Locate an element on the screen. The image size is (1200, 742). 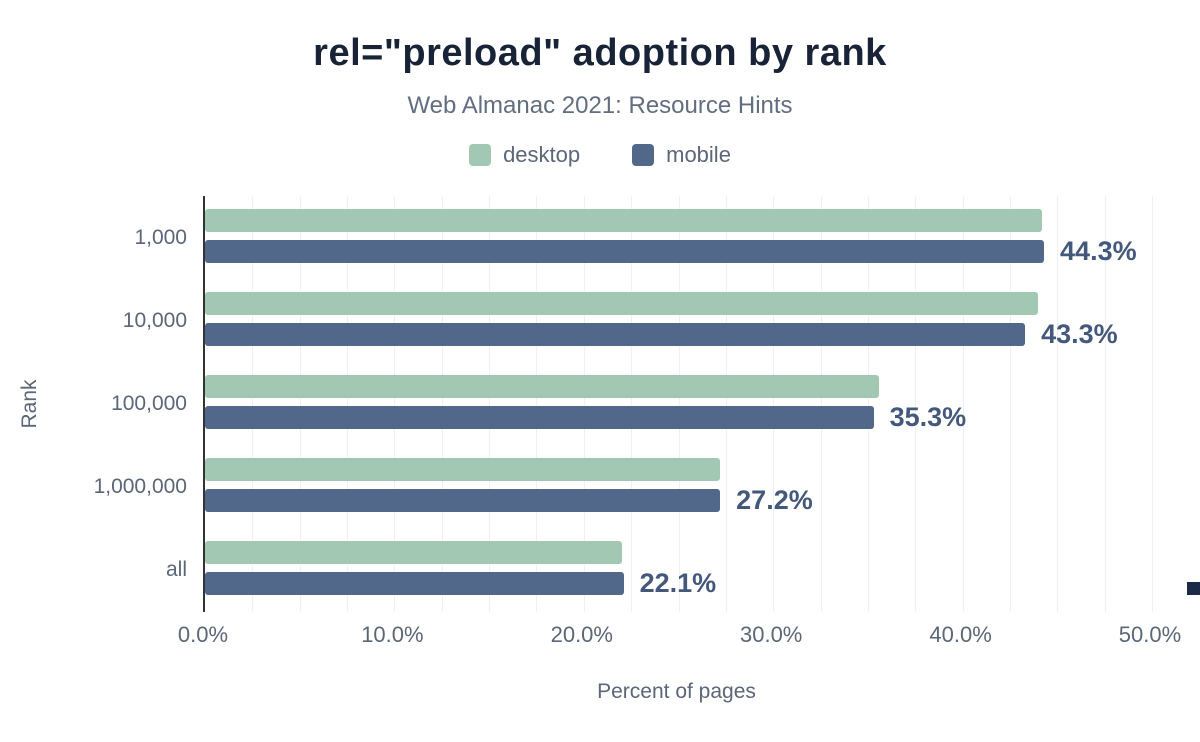
x-tick-label: 20.0% is located at coordinates (581, 634).